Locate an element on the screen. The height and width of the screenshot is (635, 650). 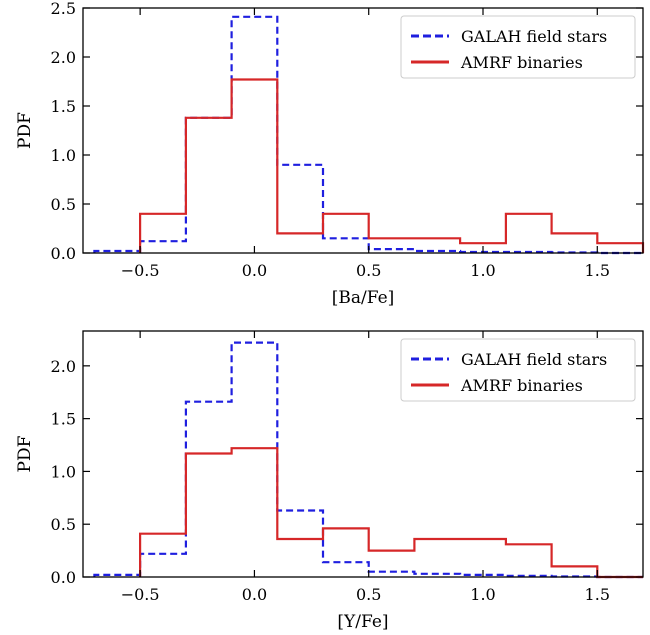
x-axis-label: [Ba/Fe] is located at coordinates (363, 298).